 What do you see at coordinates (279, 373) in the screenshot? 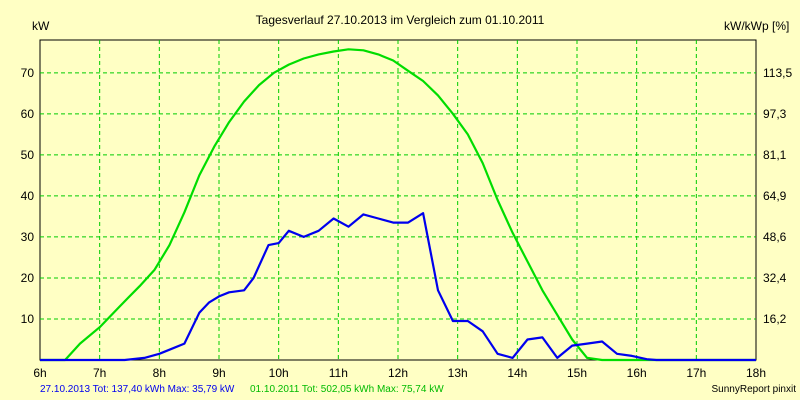
I see `x-tick-label: 10h` at bounding box center [279, 373].